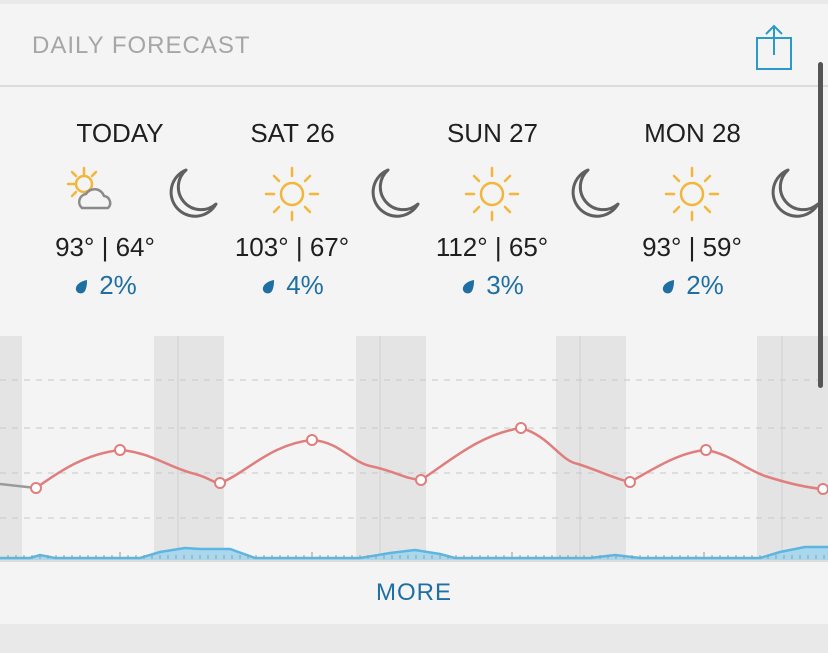 Image resolution: width=828 pixels, height=653 pixels. What do you see at coordinates (692, 247) in the screenshot?
I see `day-temps: 93° | 59°` at bounding box center [692, 247].